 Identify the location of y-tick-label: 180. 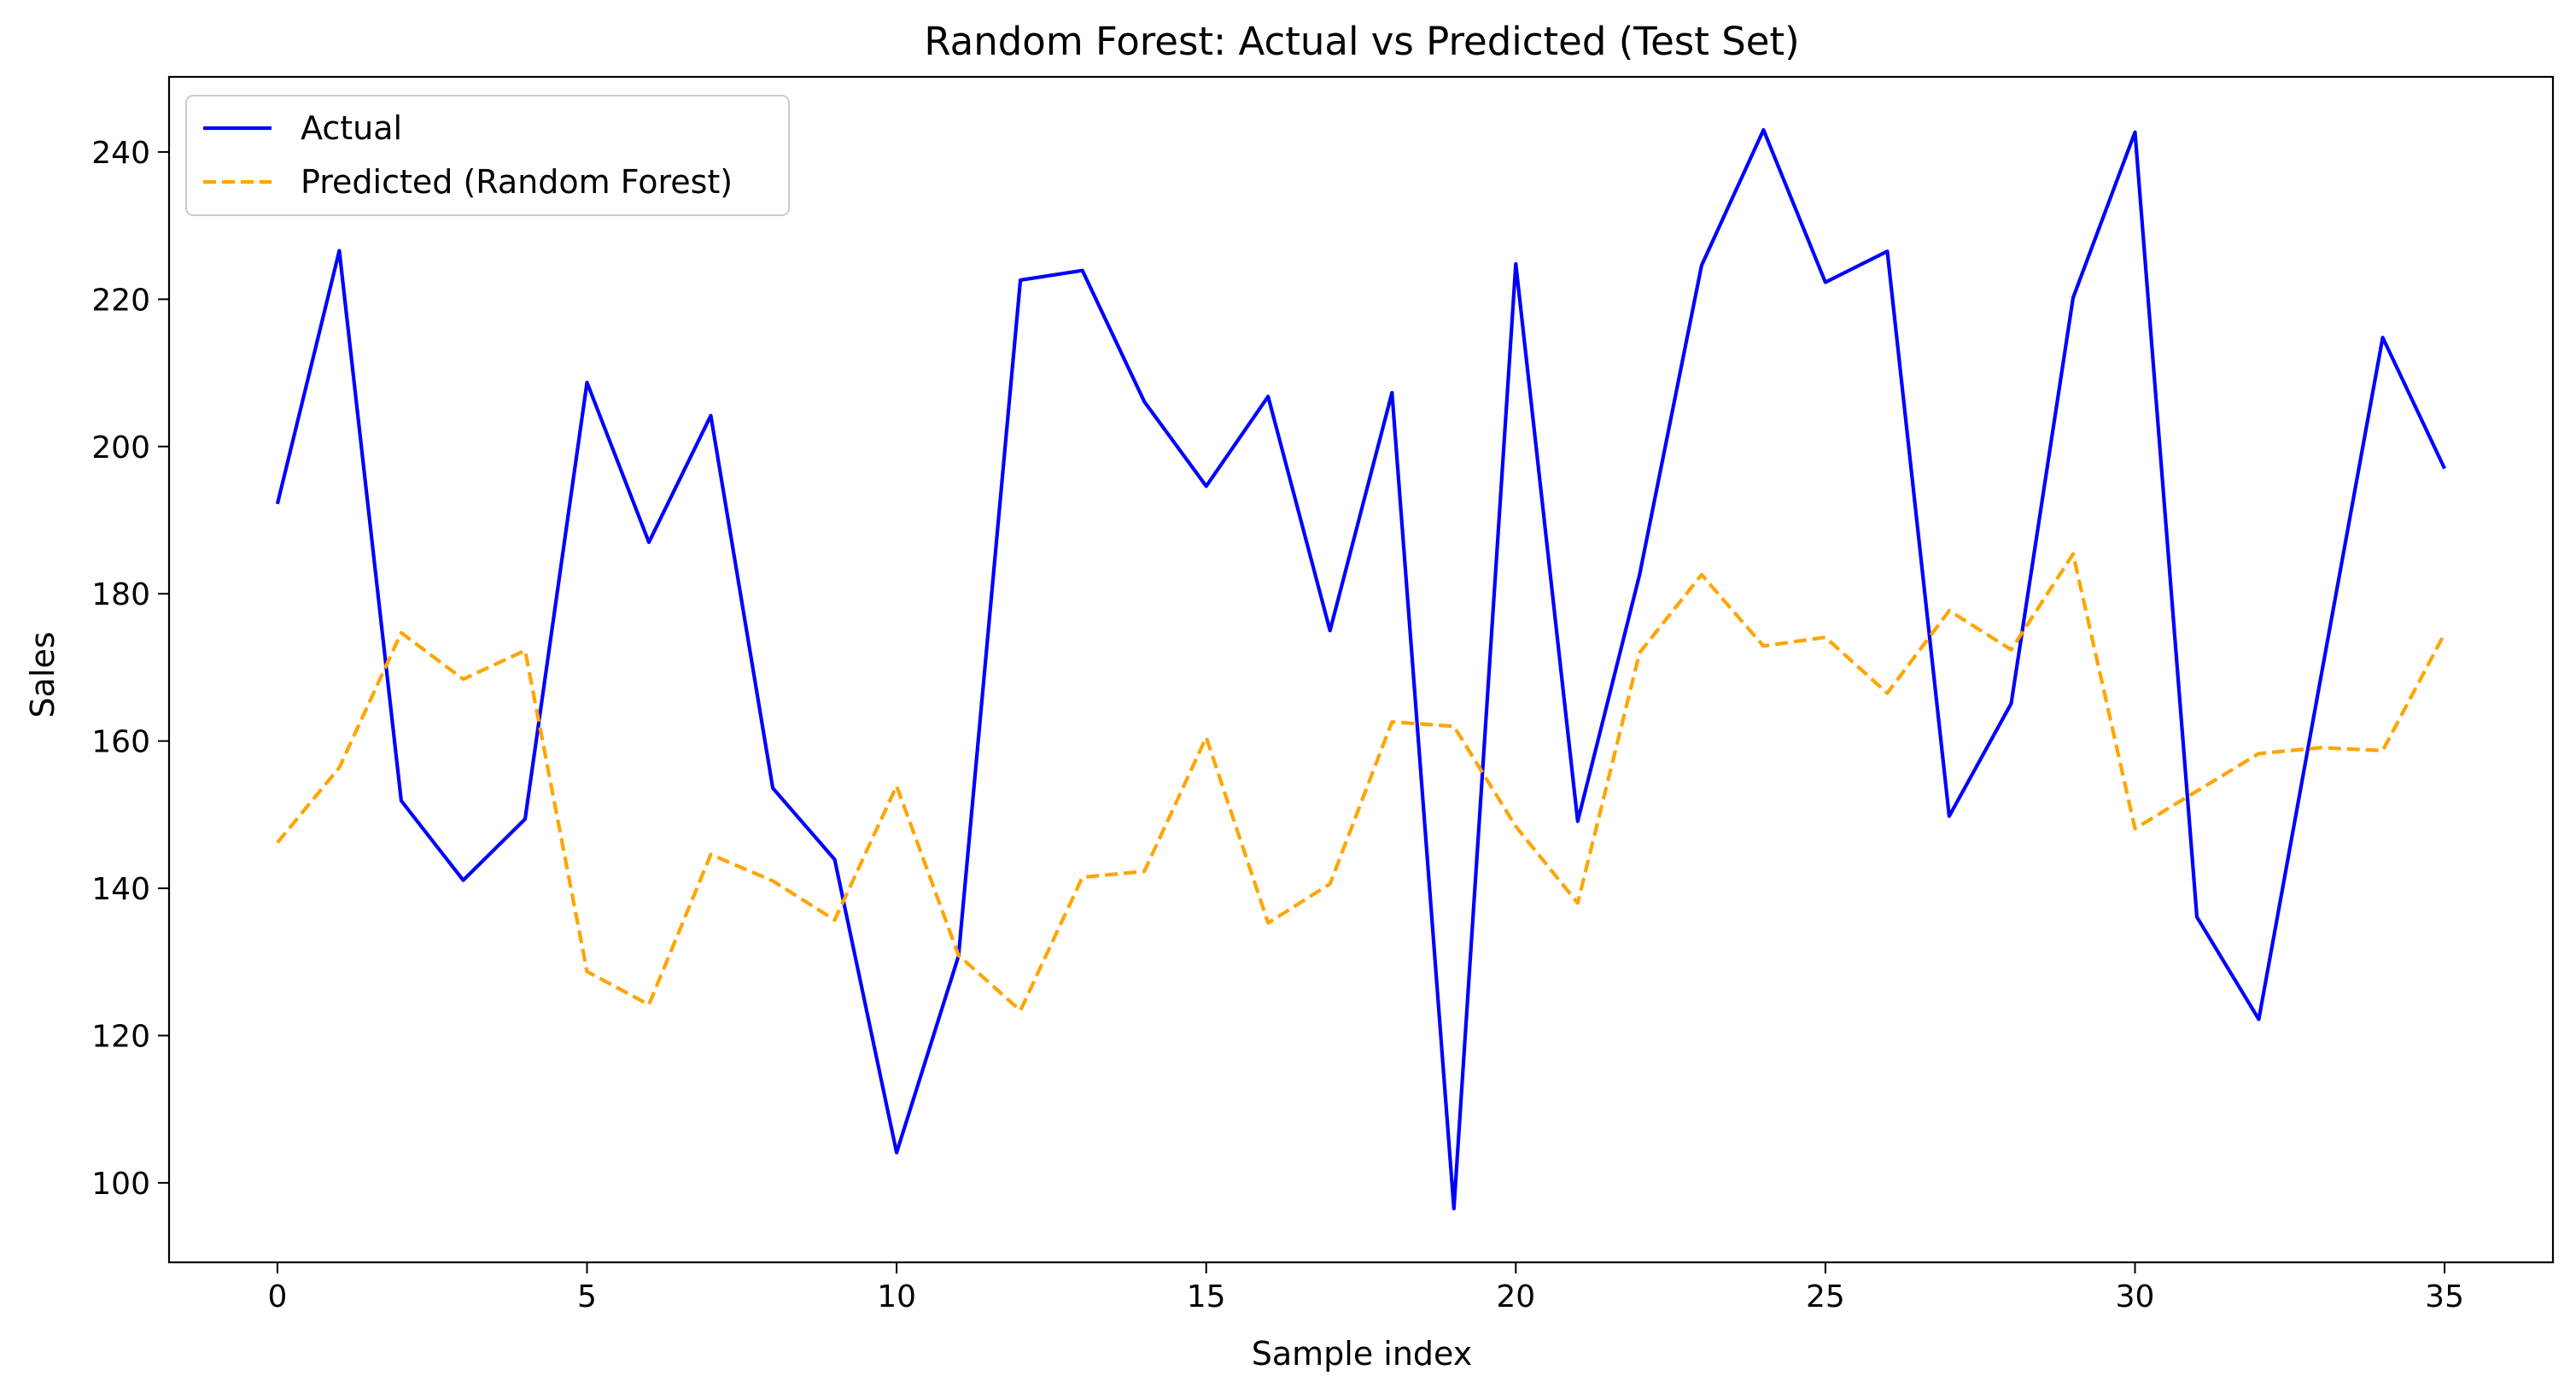
(120, 594).